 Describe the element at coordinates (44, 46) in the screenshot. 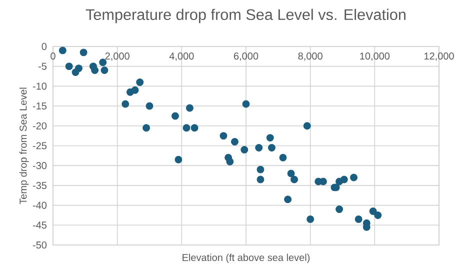

I see `y-tick-label: 0` at that location.